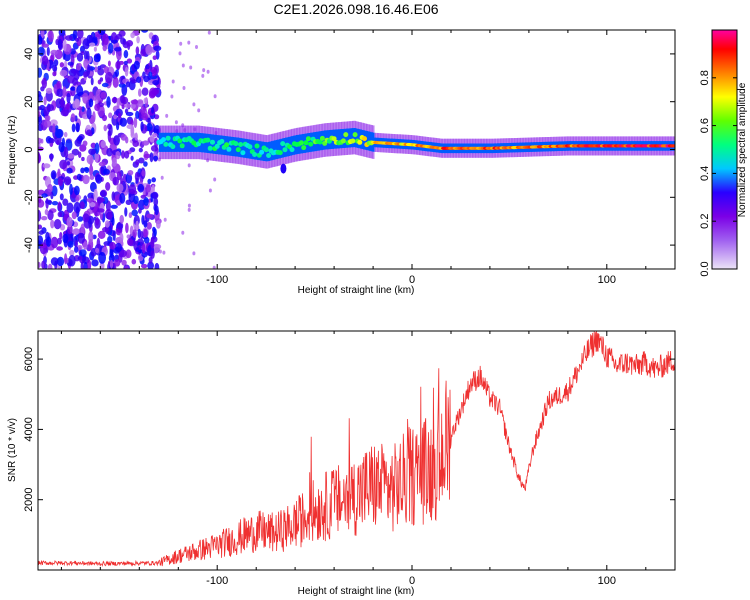 The height and width of the screenshot is (600, 750). I want to click on band-blob, so click(283, 168).